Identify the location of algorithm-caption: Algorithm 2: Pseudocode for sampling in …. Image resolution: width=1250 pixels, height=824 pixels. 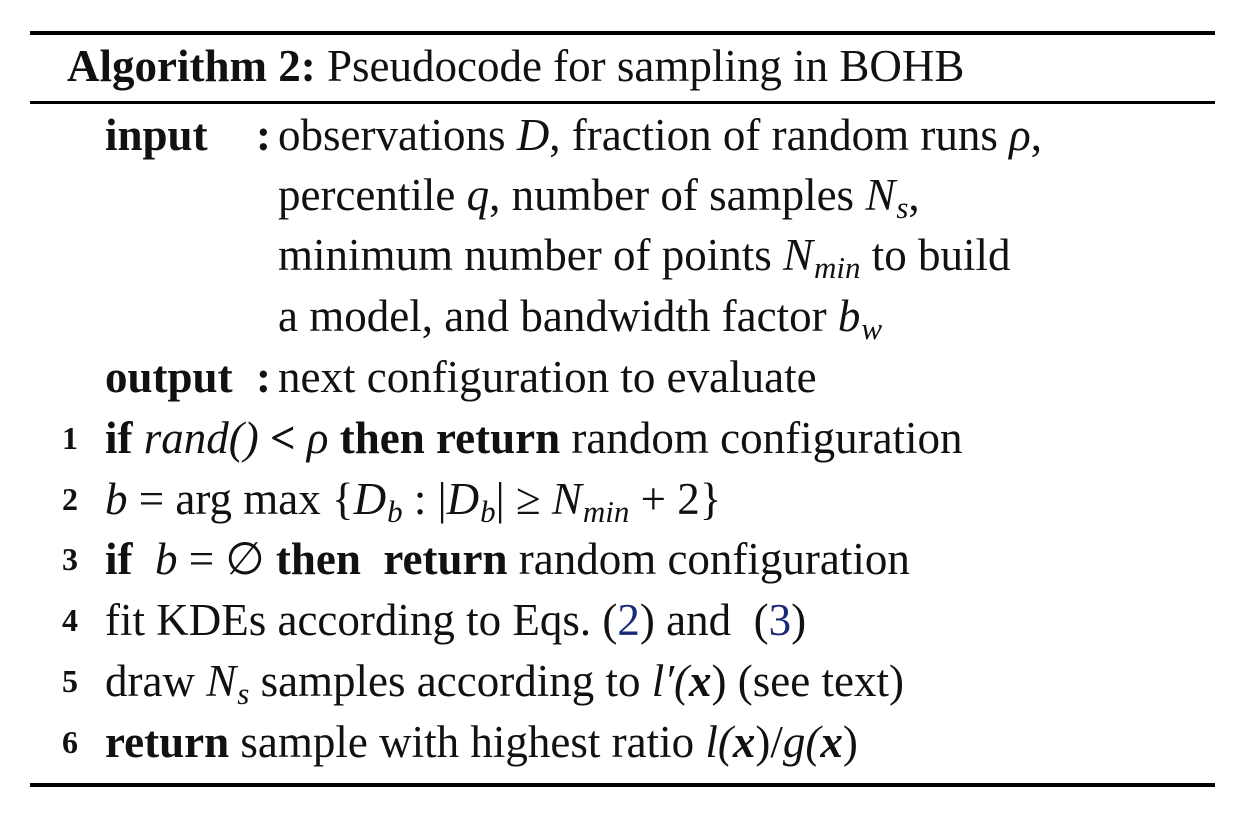
(515, 66).